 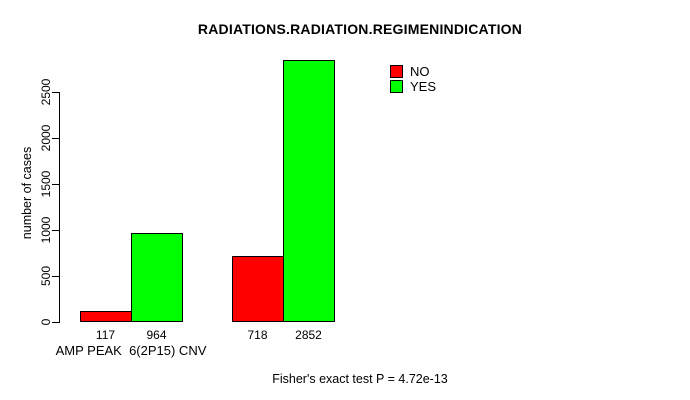 What do you see at coordinates (46, 138) in the screenshot?
I see `y-axis-tick-label: 2000` at bounding box center [46, 138].